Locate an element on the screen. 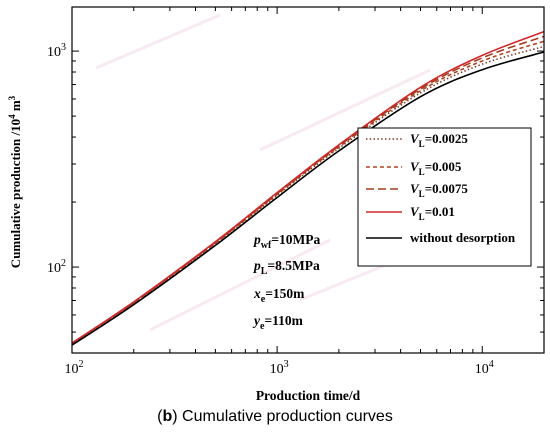 Image resolution: width=550 pixels, height=435 pixels. y-tick-label: 10³ is located at coordinates (56, 51).